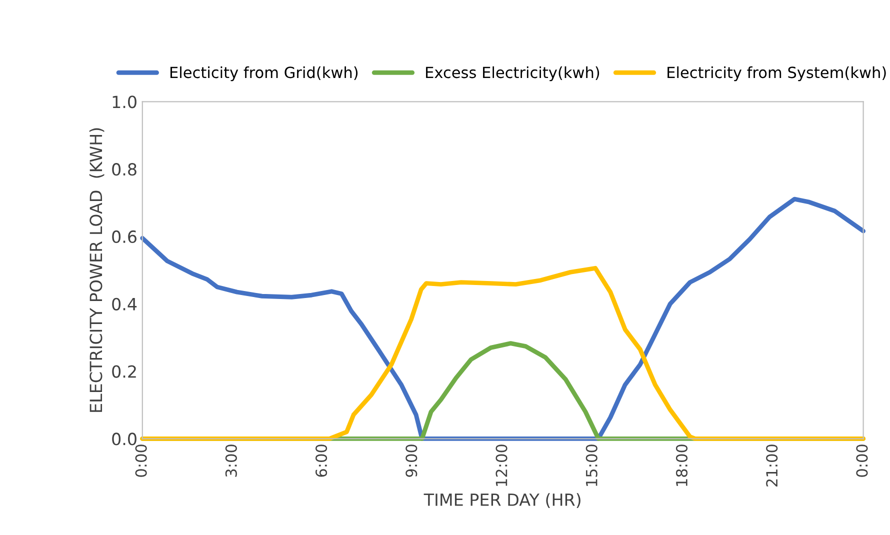  I want to click on y-tick-label: 1.0, so click(124, 102).